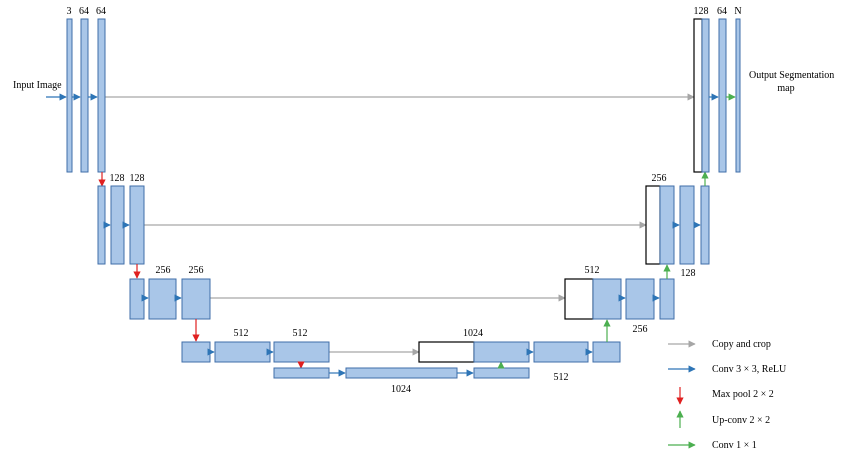  What do you see at coordinates (741, 420) in the screenshot?
I see `legend-label: Up-conv 2 × 2` at bounding box center [741, 420].